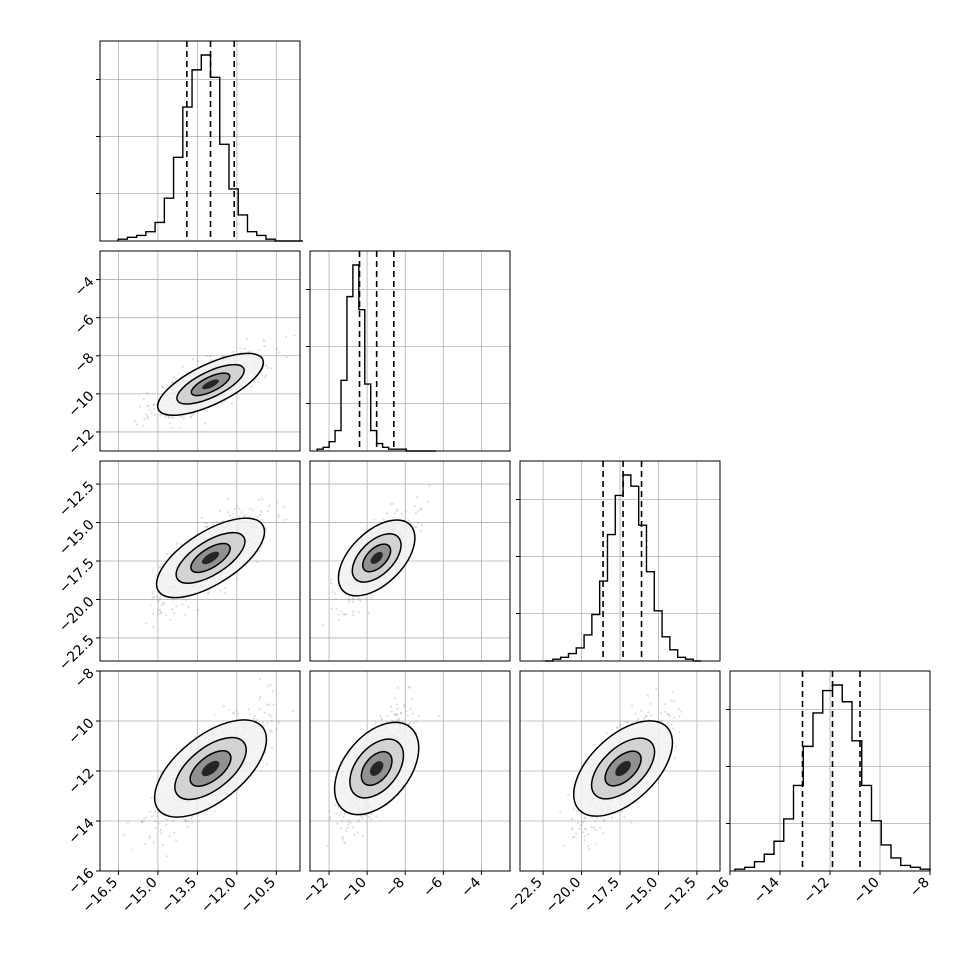 The image size is (970, 970). Describe the element at coordinates (180, 896) in the screenshot. I see `x-tick-label: −13.5` at that location.